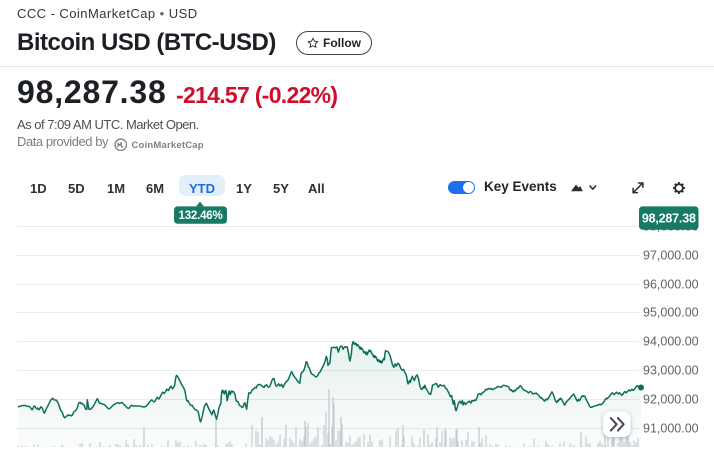 This screenshot has height=472, width=714. Describe the element at coordinates (671, 313) in the screenshot. I see `svg-text: 95,000.00` at that location.